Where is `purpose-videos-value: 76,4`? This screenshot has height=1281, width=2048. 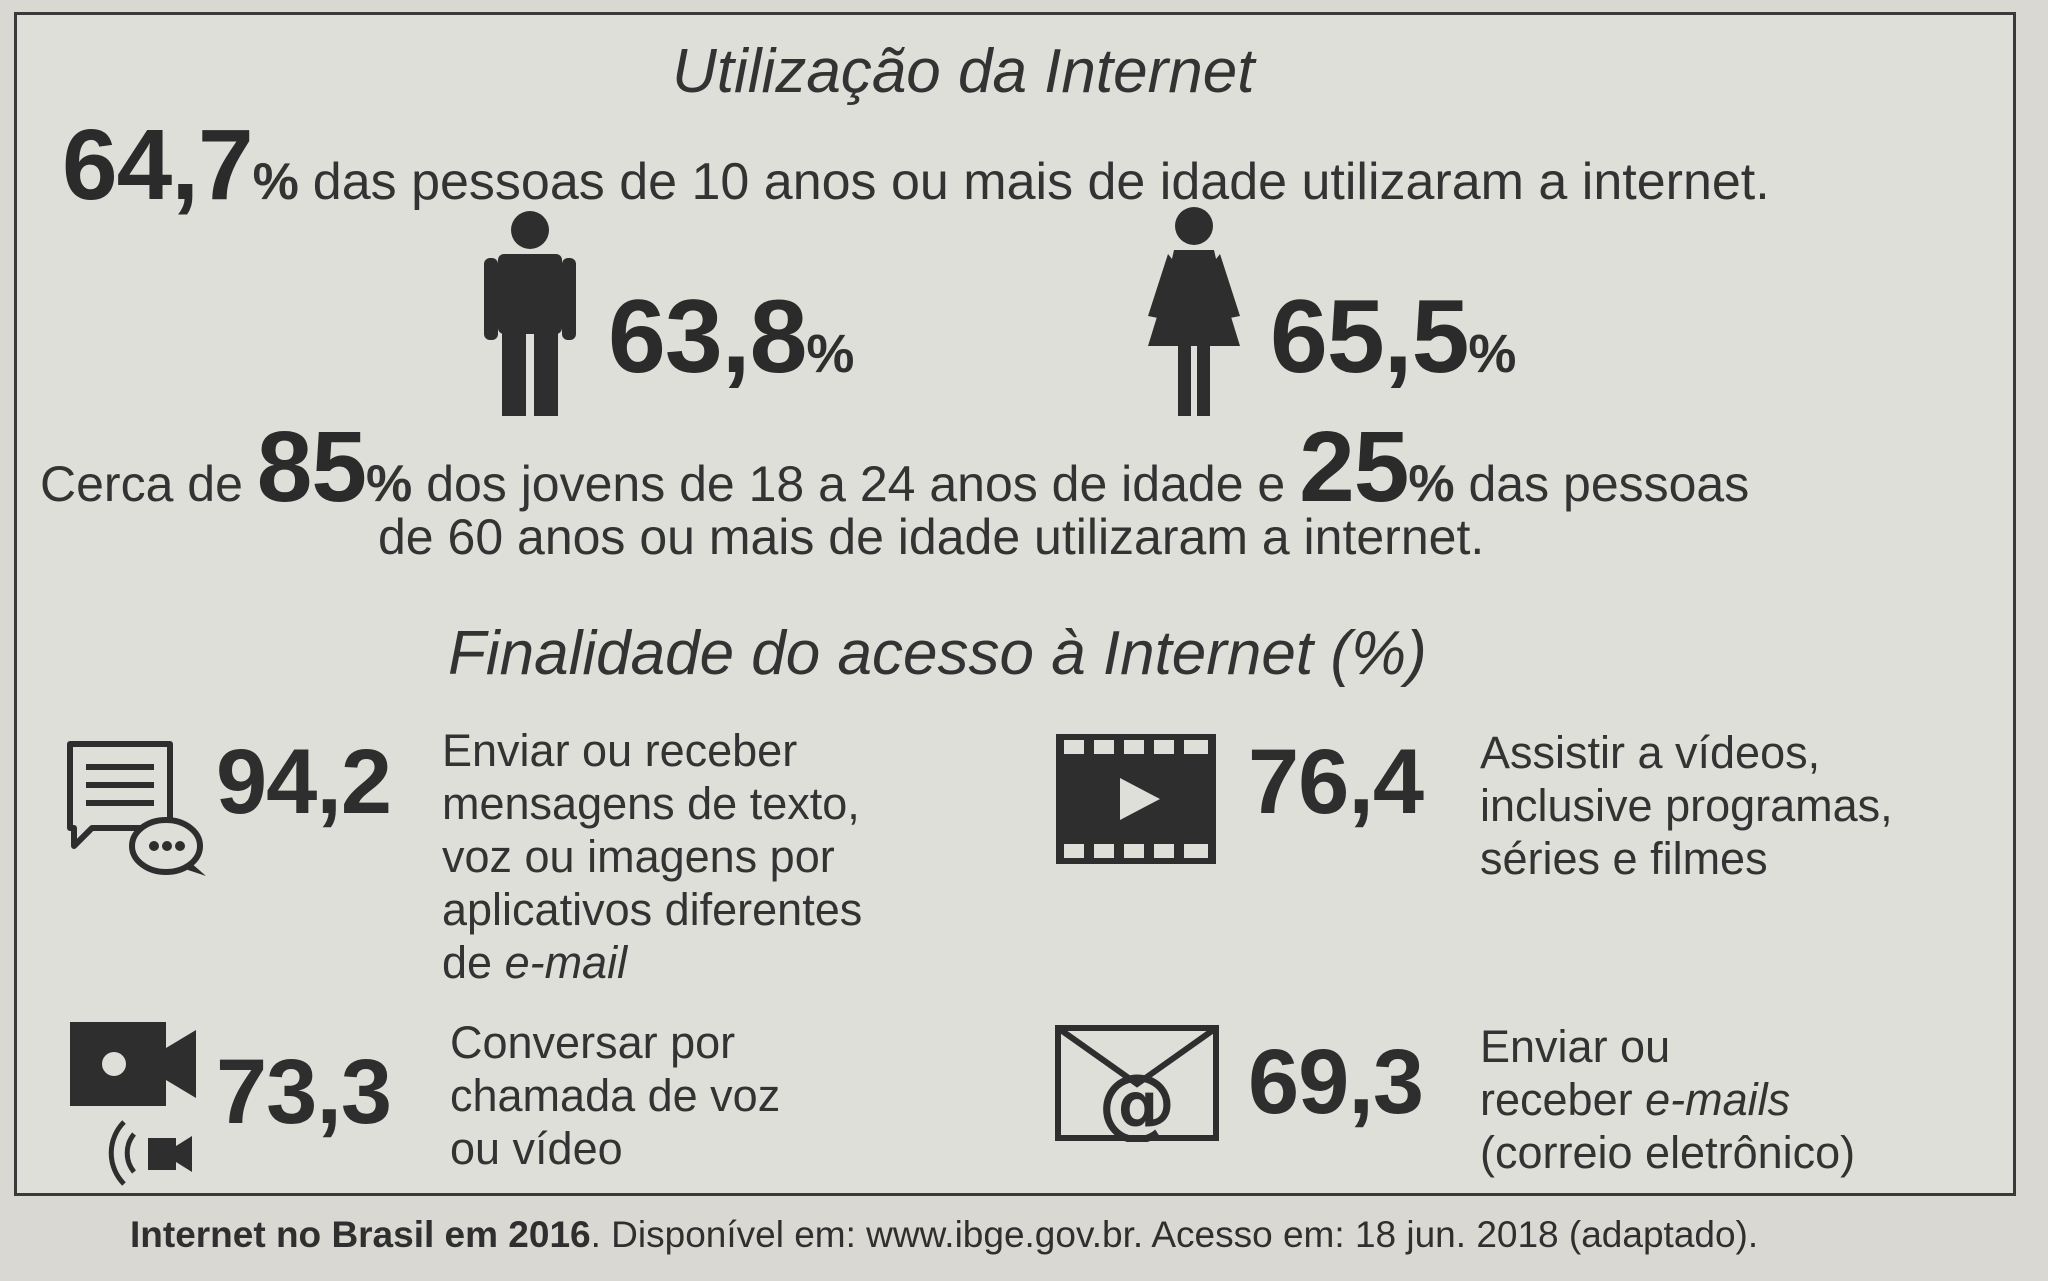 purpose-videos-value: 76,4 is located at coordinates (1336, 782).